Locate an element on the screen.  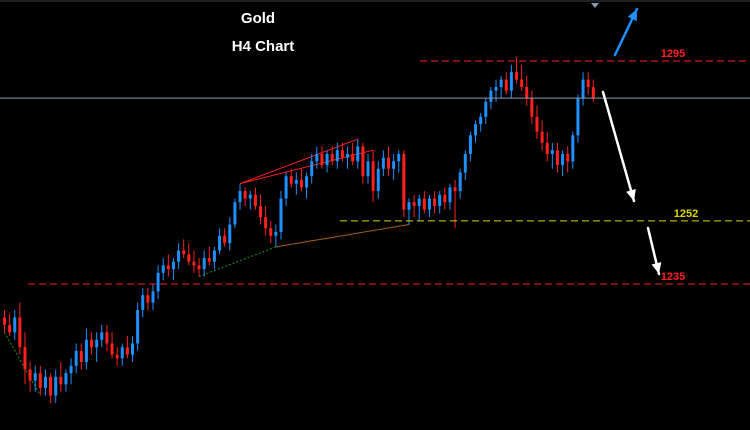
level-label-1295: 1295 is located at coordinates (673, 54).